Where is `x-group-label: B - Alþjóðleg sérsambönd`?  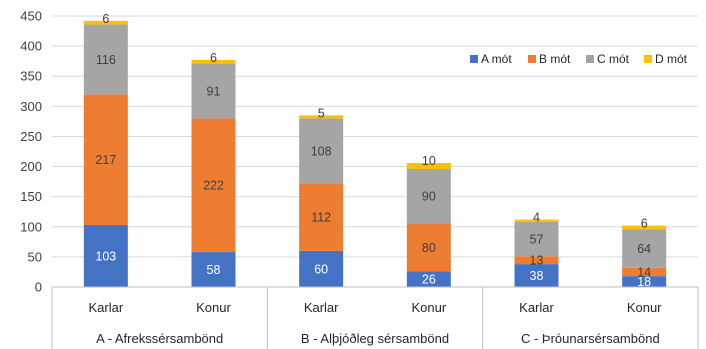 x-group-label: B - Alþjóðleg sérsambönd is located at coordinates (375, 338).